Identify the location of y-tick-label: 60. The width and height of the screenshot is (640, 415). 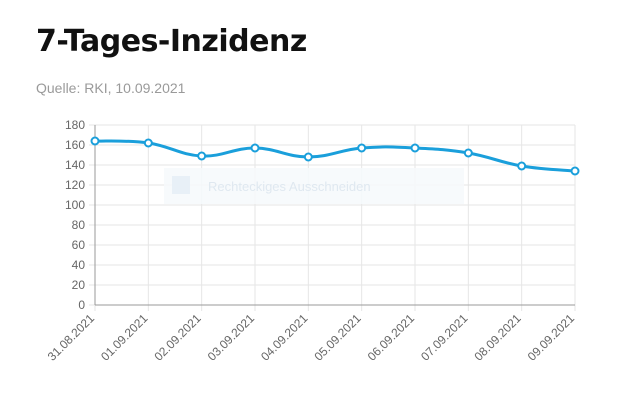
(79, 245).